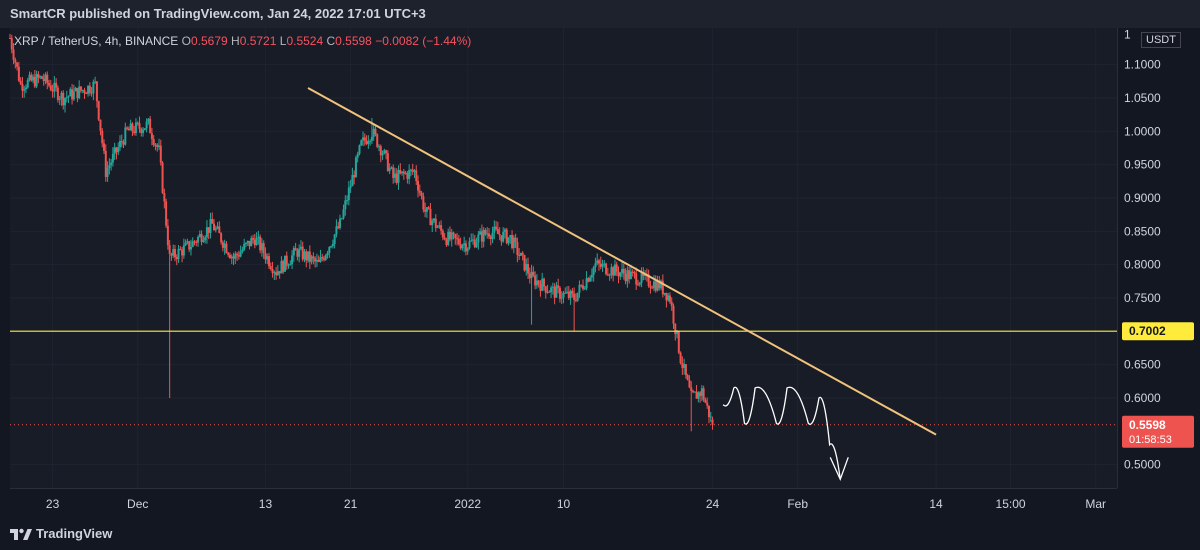 The width and height of the screenshot is (1200, 550). I want to click on close-label: C, so click(331, 41).